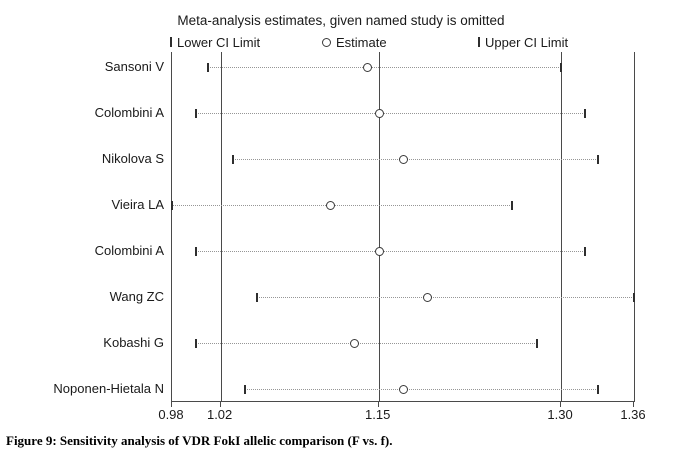 The width and height of the screenshot is (682, 455). What do you see at coordinates (326, 42) in the screenshot?
I see `estimate-circle-icon` at bounding box center [326, 42].